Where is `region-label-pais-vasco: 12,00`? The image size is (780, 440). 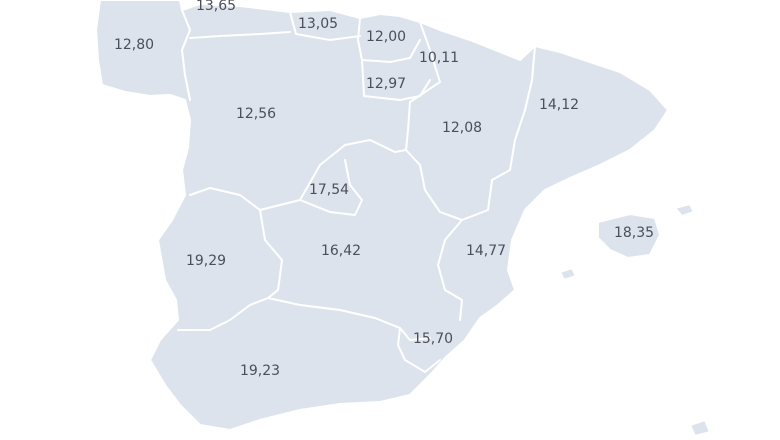
region-label-pais-vasco: 12,00 is located at coordinates (386, 37).